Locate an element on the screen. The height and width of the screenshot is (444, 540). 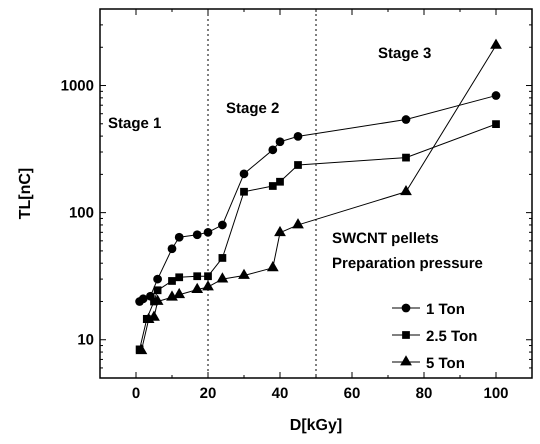
x-tick-label: 40 is located at coordinates (280, 393).